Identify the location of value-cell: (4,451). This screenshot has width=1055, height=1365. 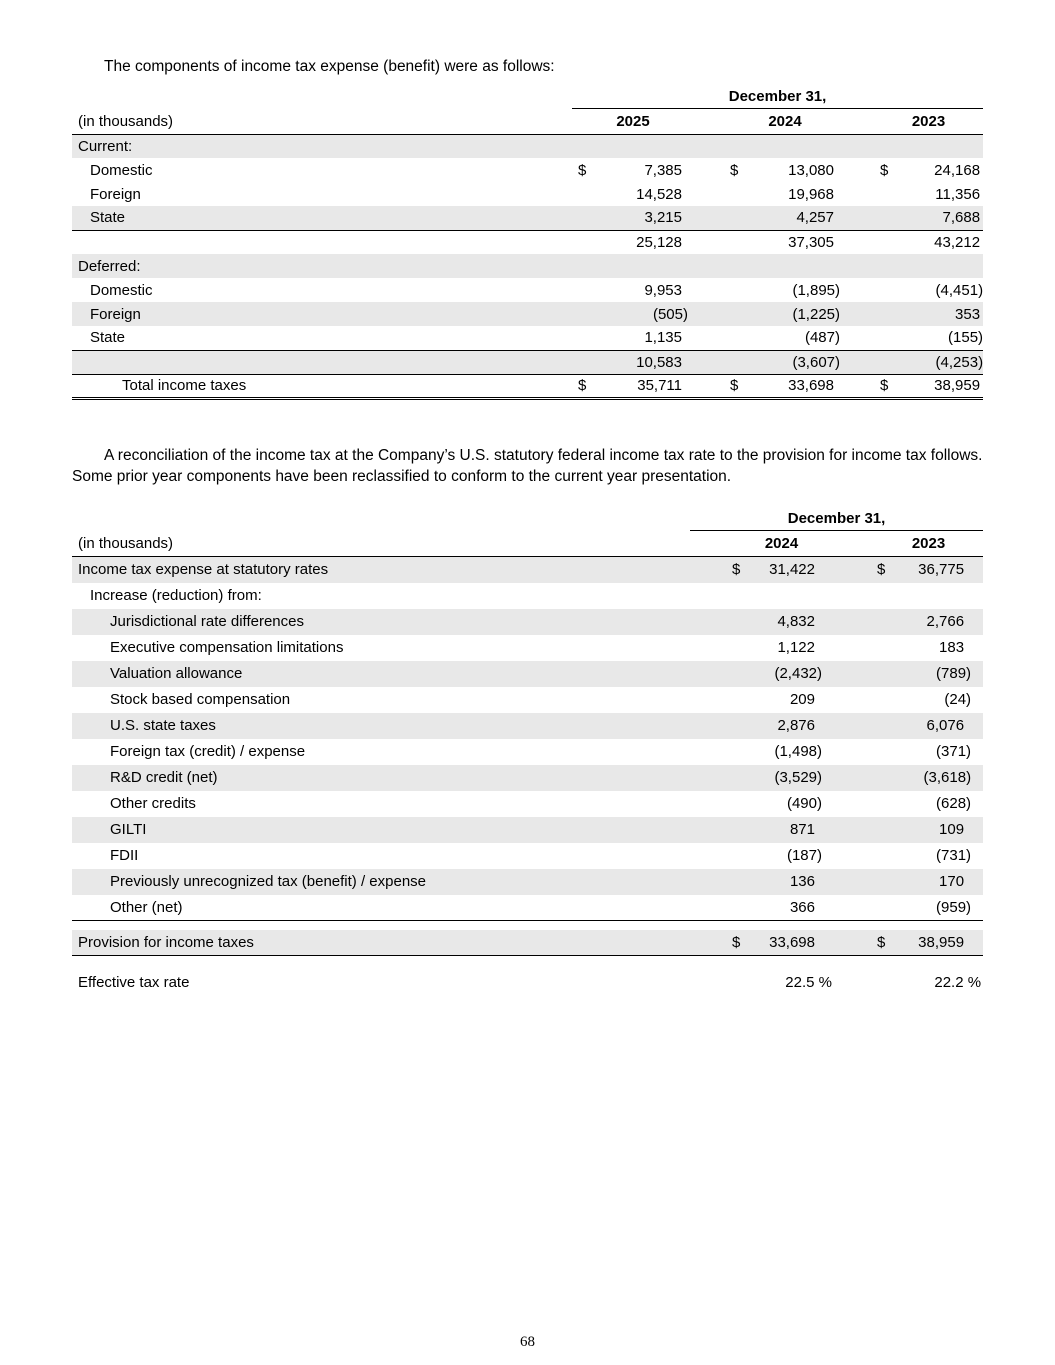
(959, 290).